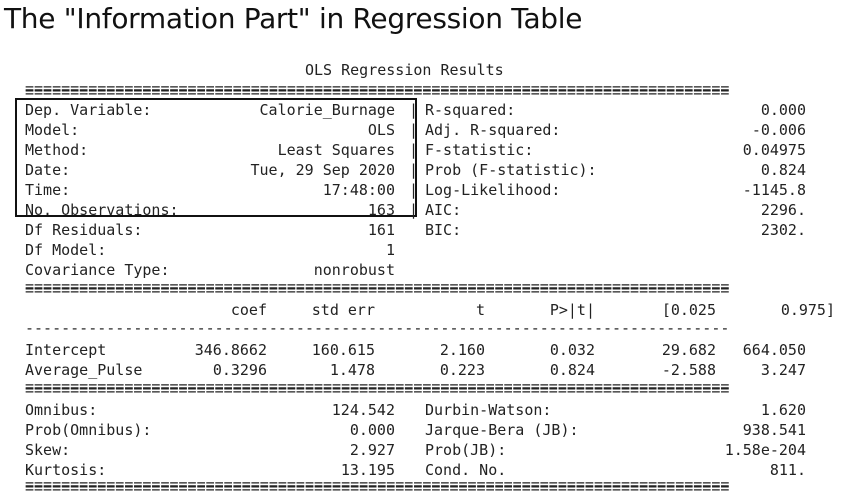 The height and width of the screenshot is (500, 850). I want to click on stat-value: 2302., so click(783, 230).